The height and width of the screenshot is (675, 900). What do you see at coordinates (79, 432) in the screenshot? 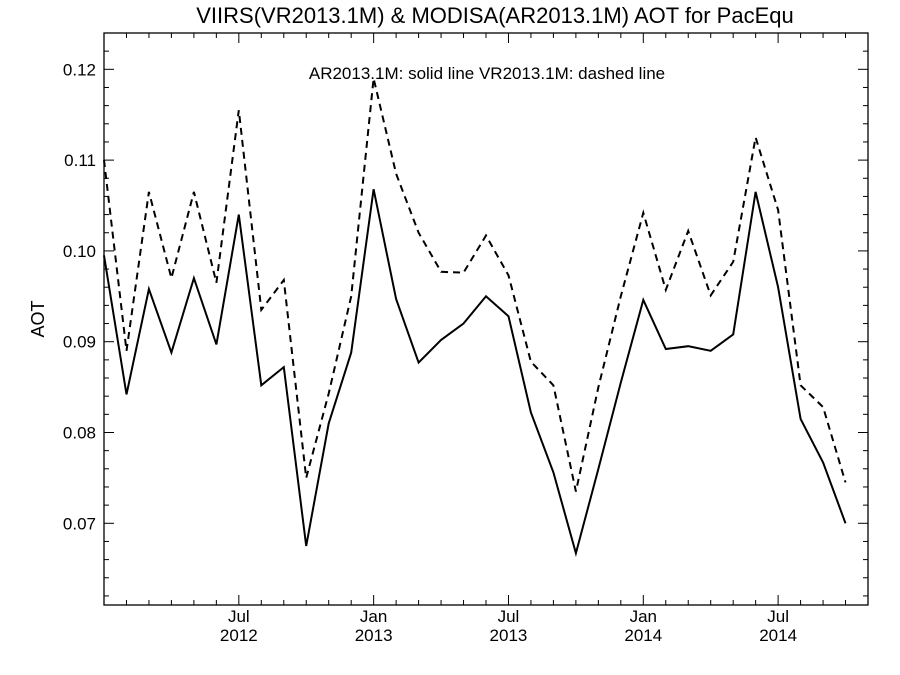
I see `y-tick-label: 0.08` at bounding box center [79, 432].